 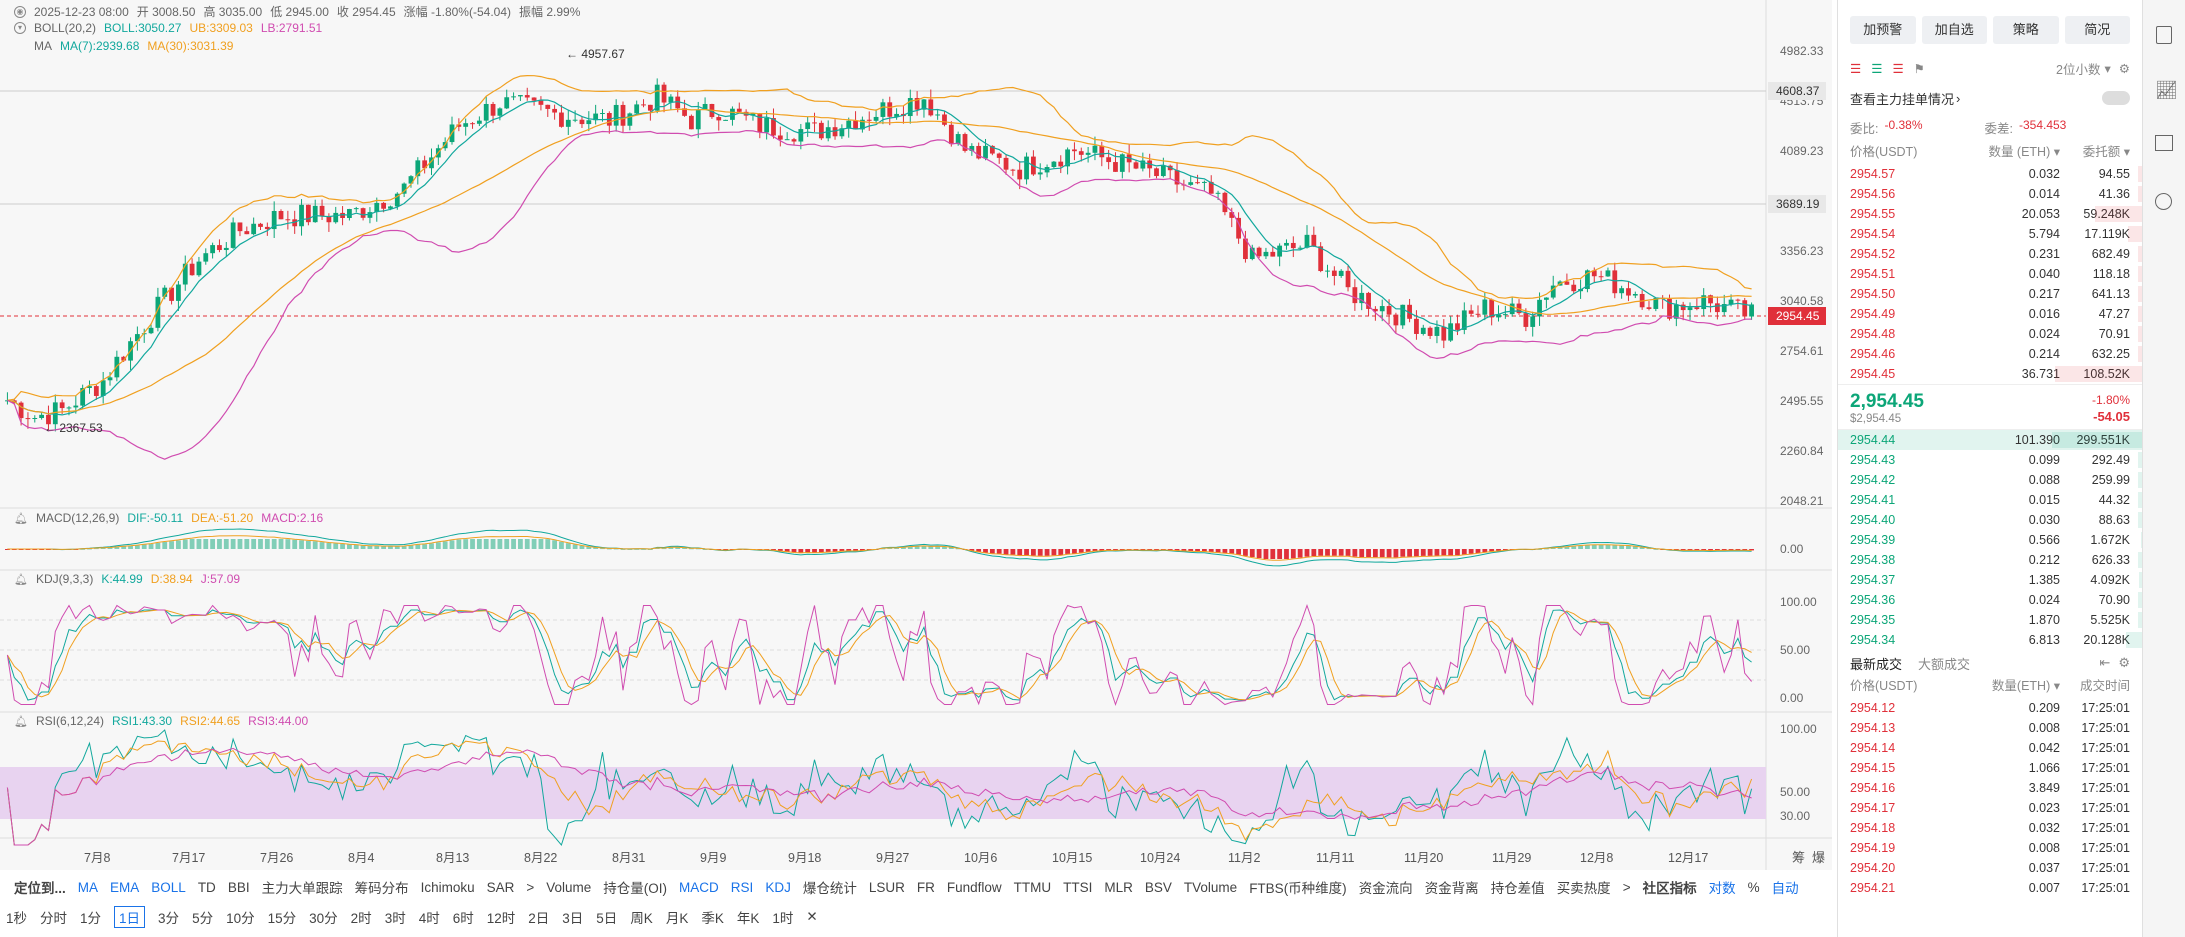 I want to click on indicator-32: 对数, so click(x=1722, y=888).